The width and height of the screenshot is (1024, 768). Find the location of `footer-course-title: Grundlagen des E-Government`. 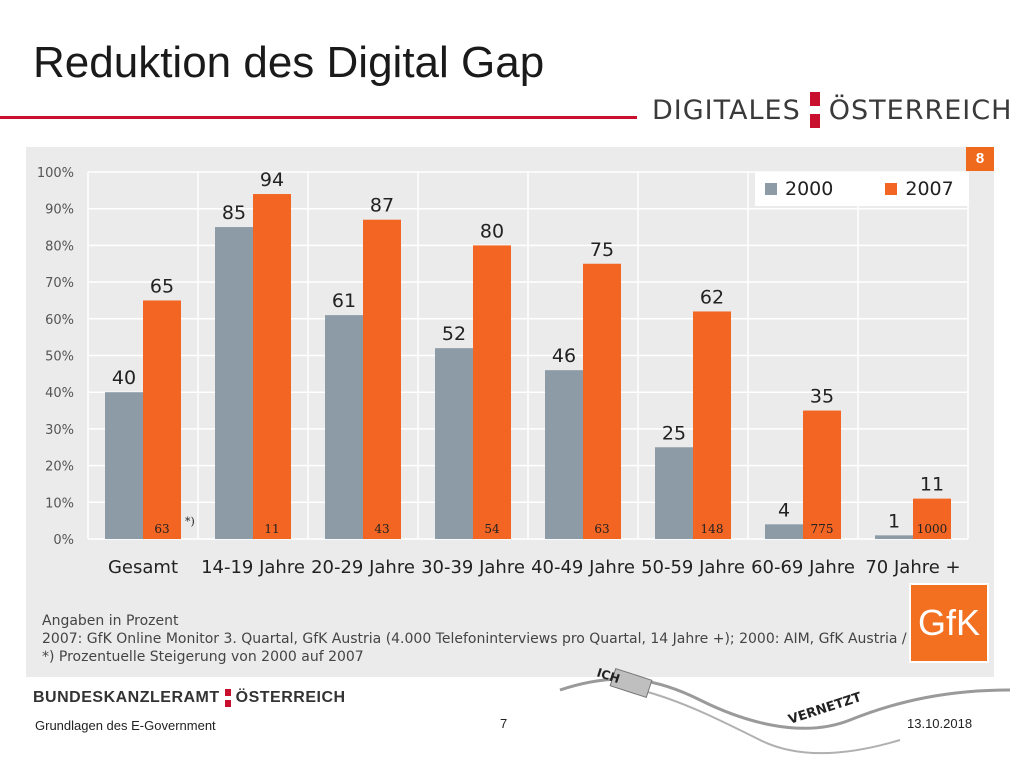

footer-course-title: Grundlagen des E-Government is located at coordinates (125, 725).